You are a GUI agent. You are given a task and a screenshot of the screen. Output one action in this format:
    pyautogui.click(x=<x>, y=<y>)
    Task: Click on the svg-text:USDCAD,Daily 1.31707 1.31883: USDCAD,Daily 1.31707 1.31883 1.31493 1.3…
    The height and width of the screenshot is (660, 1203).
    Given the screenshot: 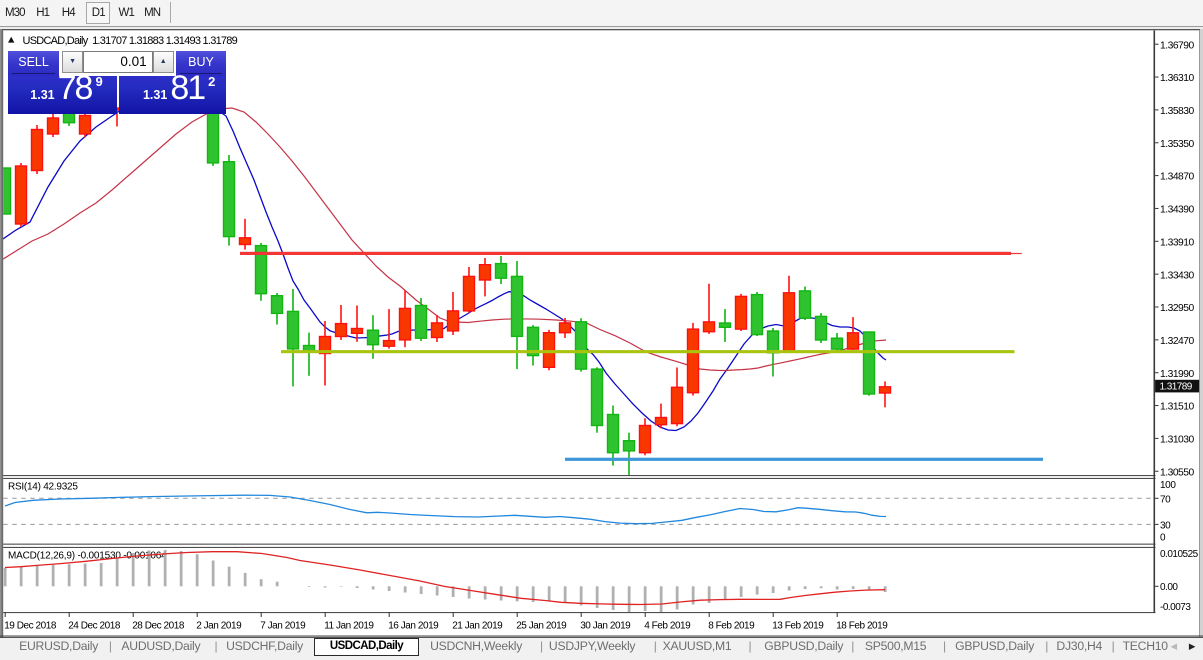 What is the action you would take?
    pyautogui.click(x=130, y=41)
    